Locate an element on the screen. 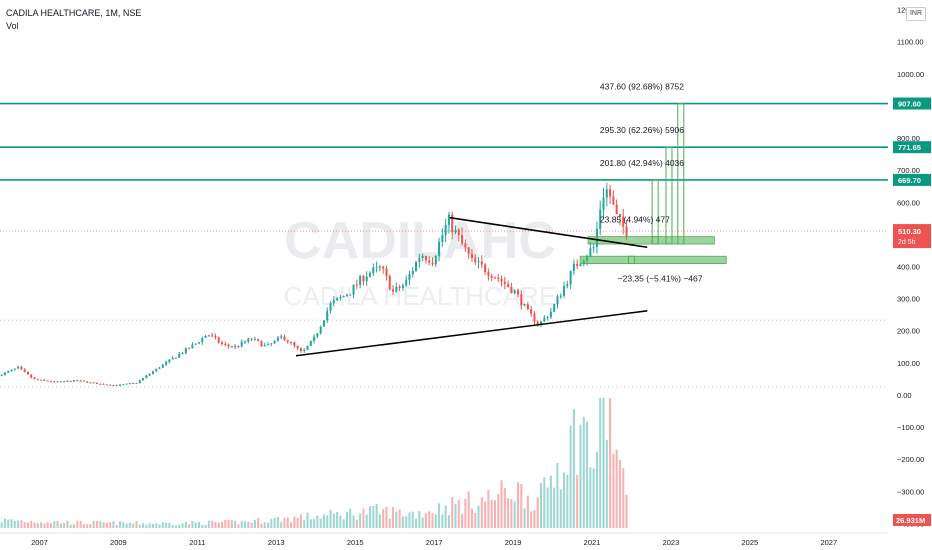 The height and width of the screenshot is (550, 932). x-tick-label: 2017 is located at coordinates (434, 542).